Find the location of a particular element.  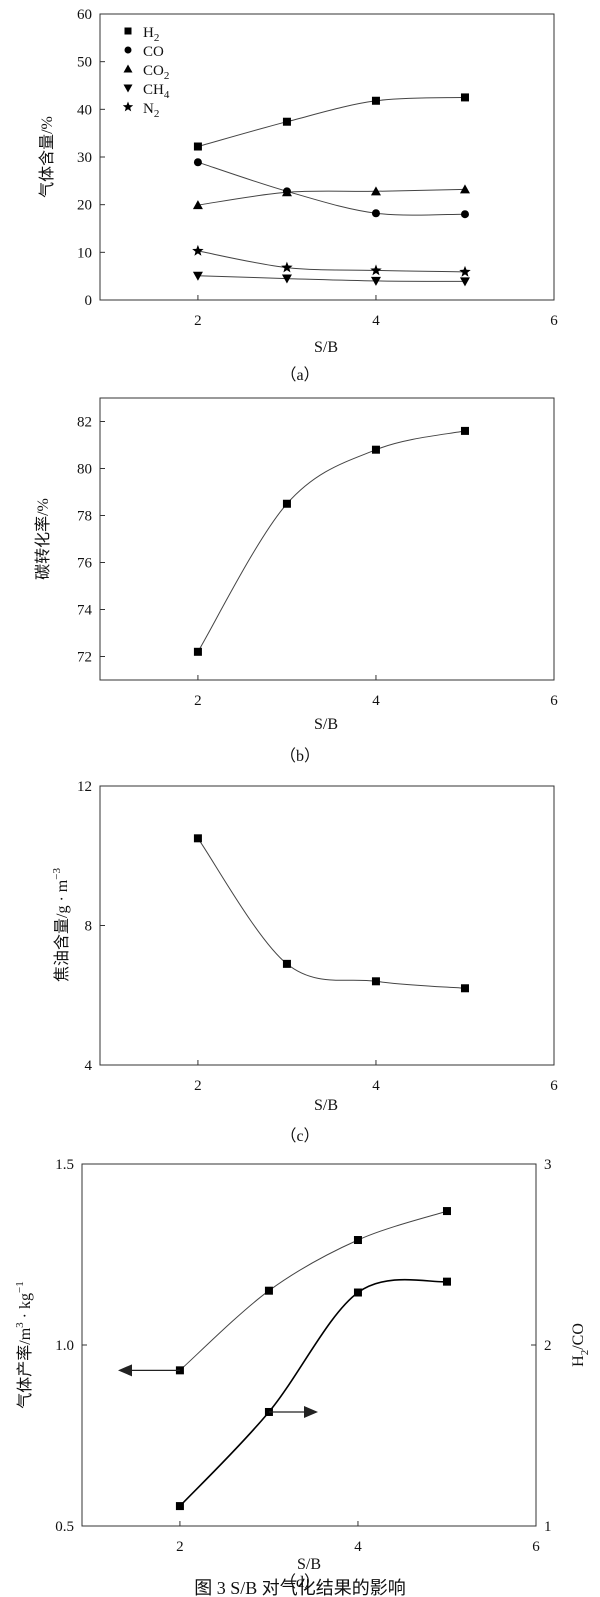

y-left-title-mid: · kg is located at coordinates (25, 1307).